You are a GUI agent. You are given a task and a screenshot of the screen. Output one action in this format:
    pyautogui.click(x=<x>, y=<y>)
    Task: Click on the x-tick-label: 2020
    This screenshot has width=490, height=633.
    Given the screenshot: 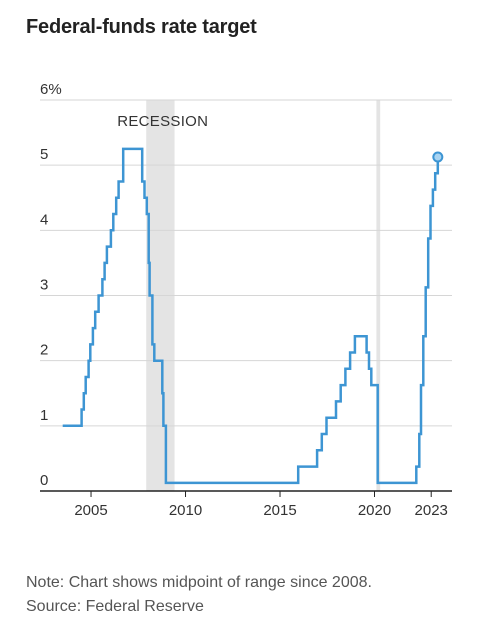 What is the action you would take?
    pyautogui.click(x=374, y=510)
    